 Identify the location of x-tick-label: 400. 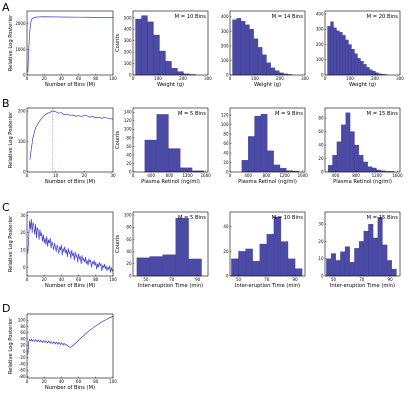
(248, 175).